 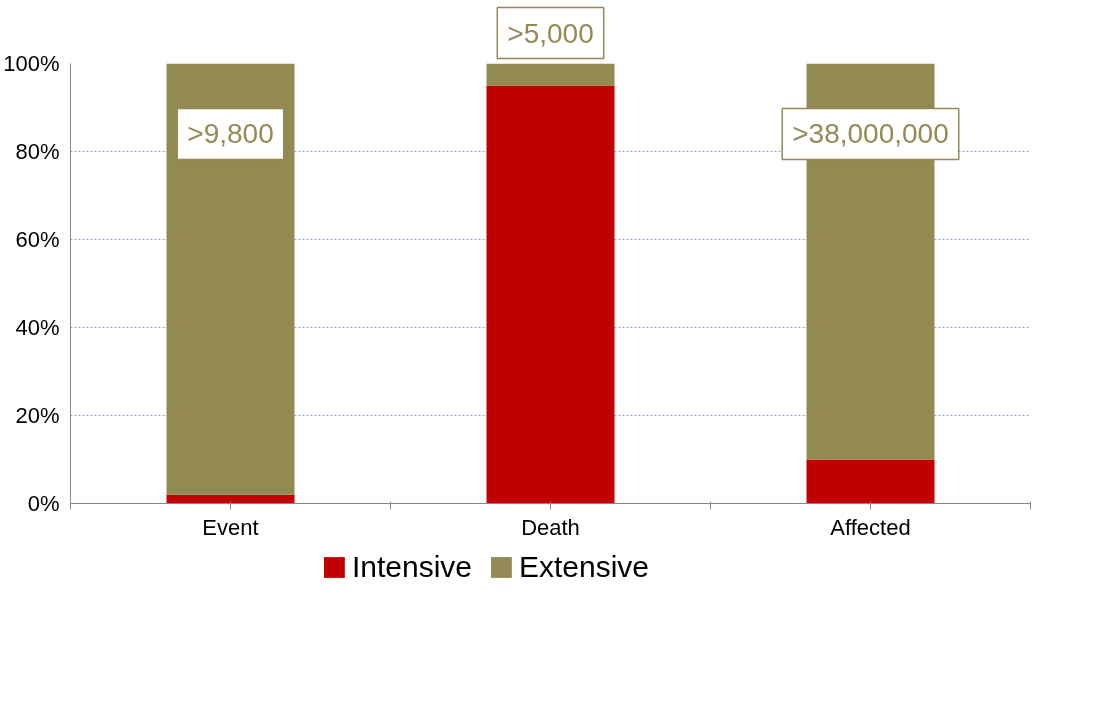 I want to click on annotation: >9,800, so click(x=230, y=134).